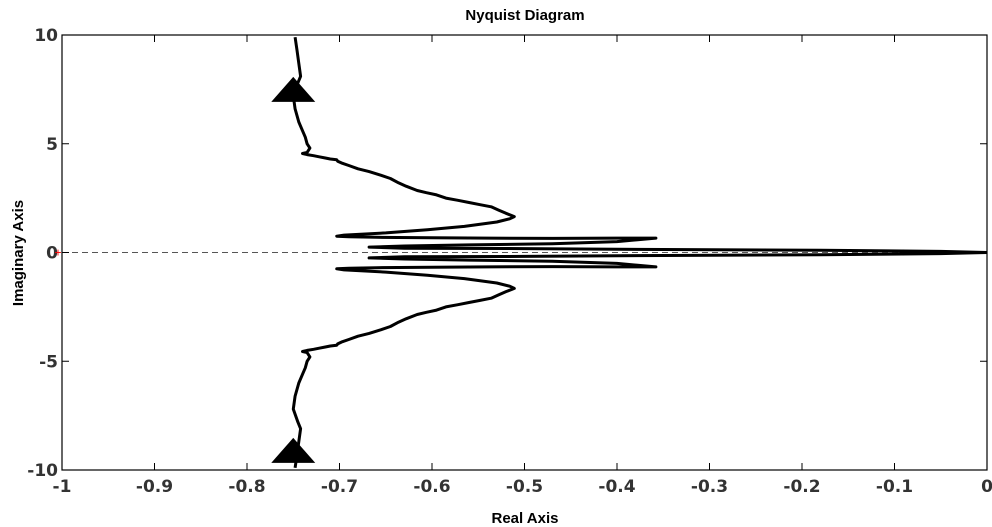  What do you see at coordinates (52, 145) in the screenshot?
I see `y-tick-label: 5` at bounding box center [52, 145].